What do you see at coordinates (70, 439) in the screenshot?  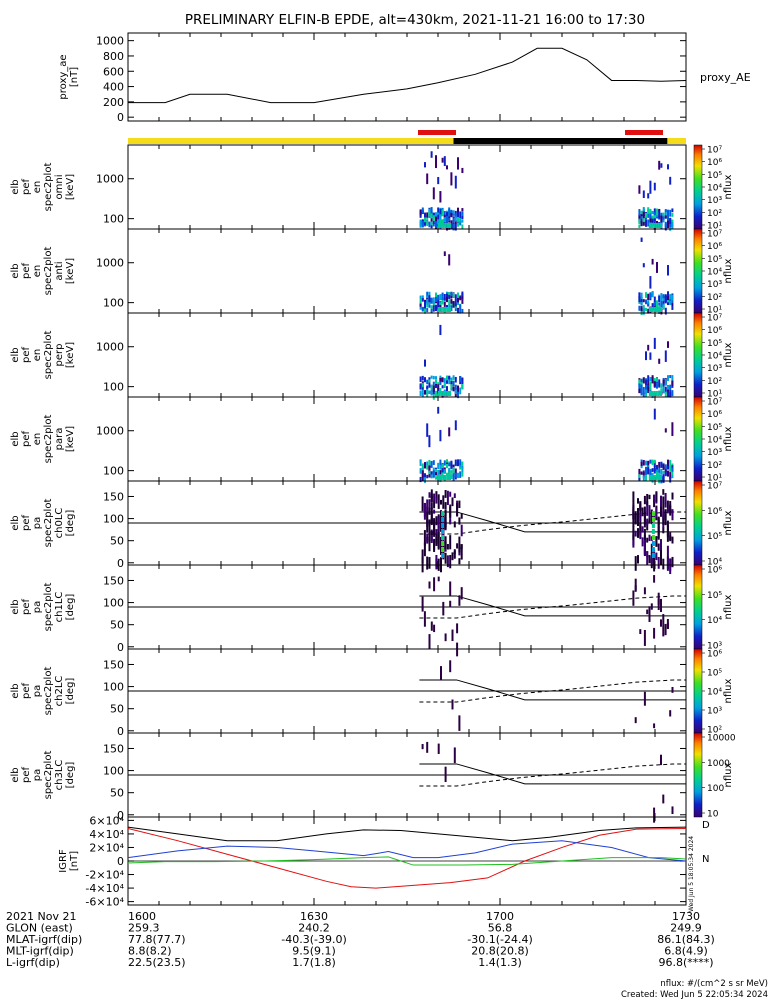 I see `ylabel-line: [keV]` at bounding box center [70, 439].